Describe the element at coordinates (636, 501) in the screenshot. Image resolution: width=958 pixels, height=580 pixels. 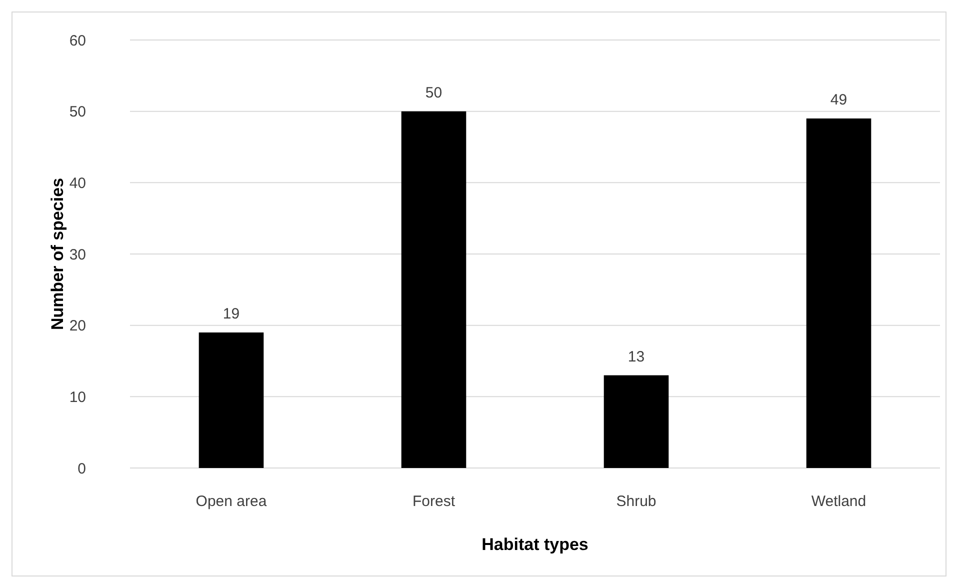
I see `x-tick-label: Shrub` at that location.